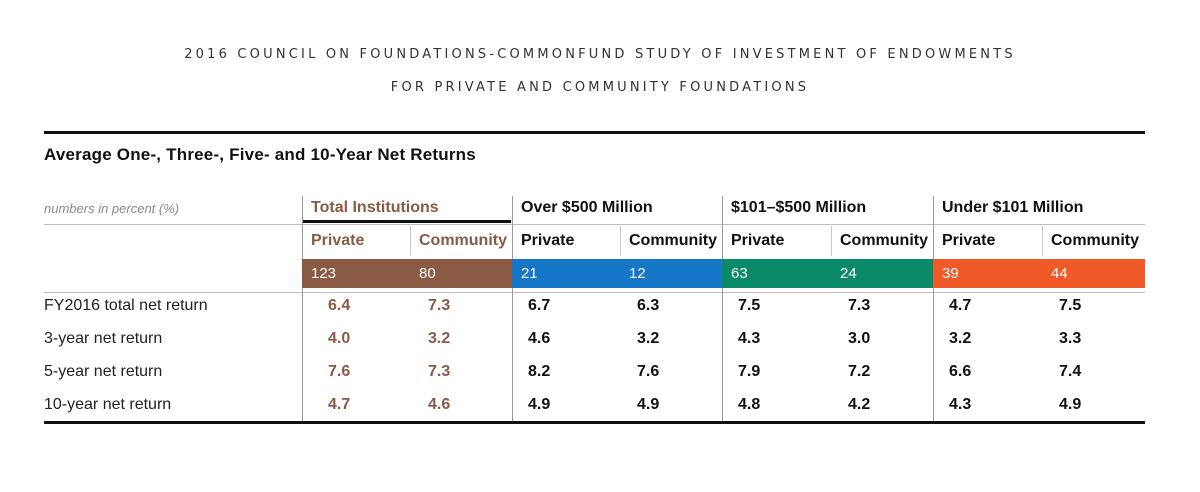  I want to click on count-band-over500: 21 12, so click(617, 273).